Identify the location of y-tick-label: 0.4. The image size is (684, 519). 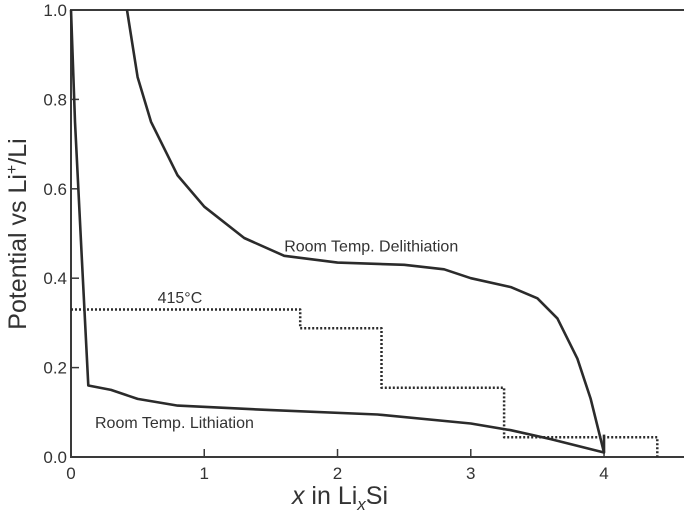
(55, 278).